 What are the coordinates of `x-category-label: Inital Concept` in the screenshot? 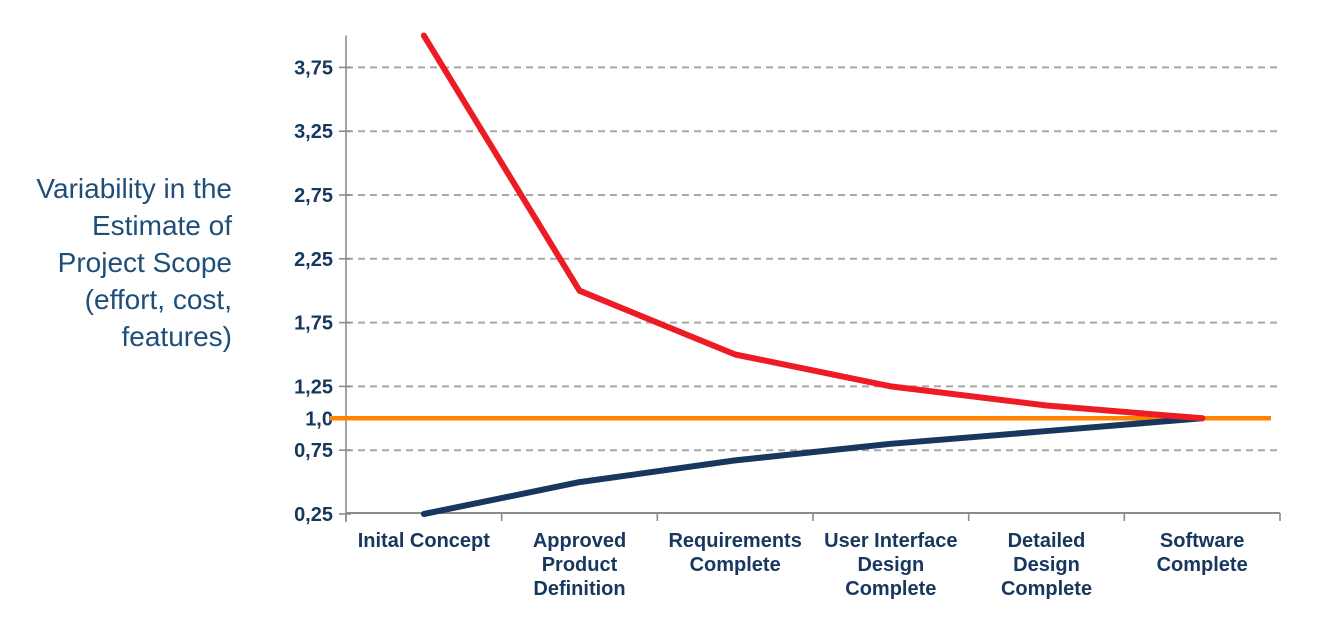 It's located at (424, 541).